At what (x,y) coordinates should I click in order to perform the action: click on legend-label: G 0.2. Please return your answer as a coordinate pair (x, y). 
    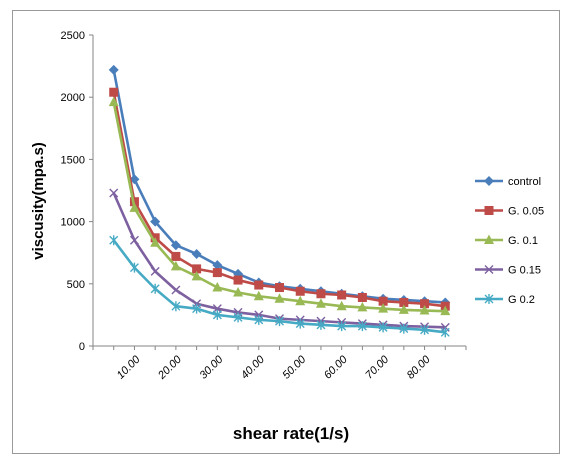
    Looking at the image, I should click on (521, 300).